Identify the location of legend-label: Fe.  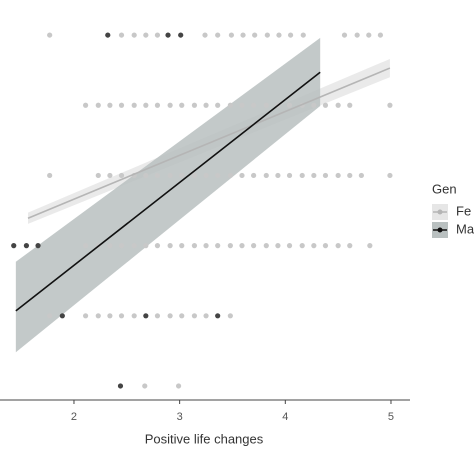
(463, 210).